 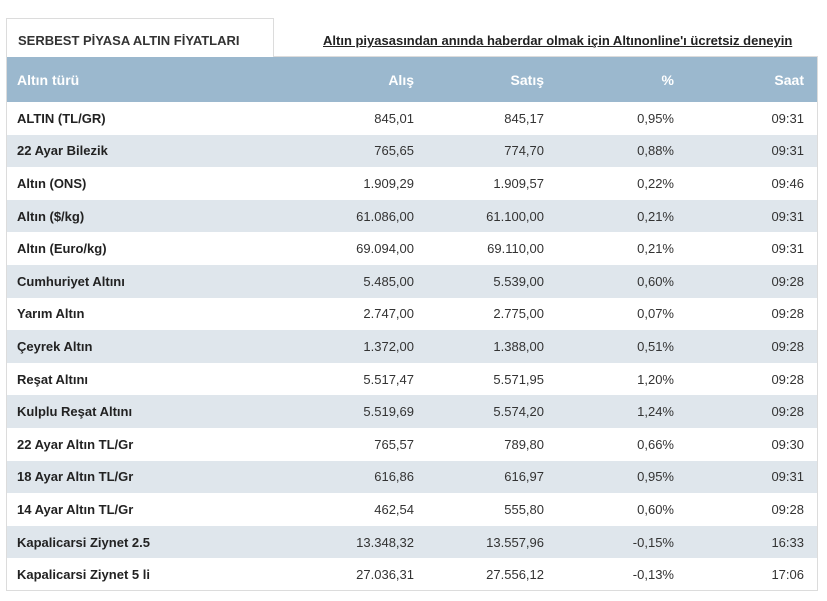 I want to click on cell-sell: 13.557,96, so click(x=515, y=542).